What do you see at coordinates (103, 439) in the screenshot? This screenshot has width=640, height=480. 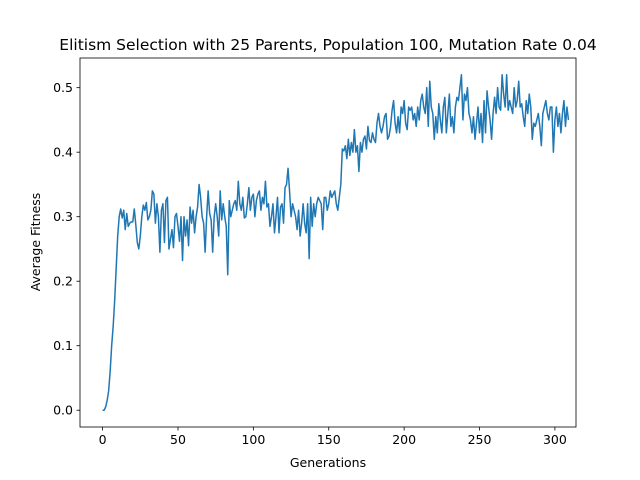 I see `x-tick-label-0: 0` at bounding box center [103, 439].